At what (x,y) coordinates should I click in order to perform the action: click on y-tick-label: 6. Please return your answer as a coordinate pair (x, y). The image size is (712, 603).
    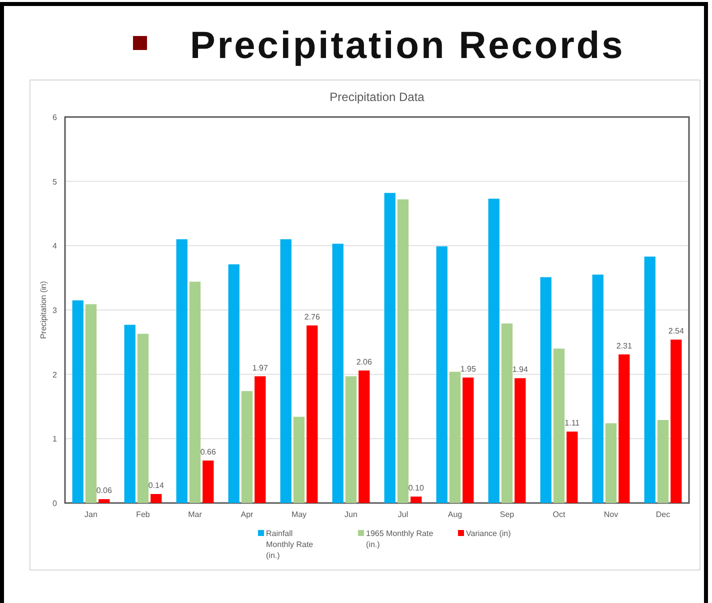
    Looking at the image, I should click on (55, 117).